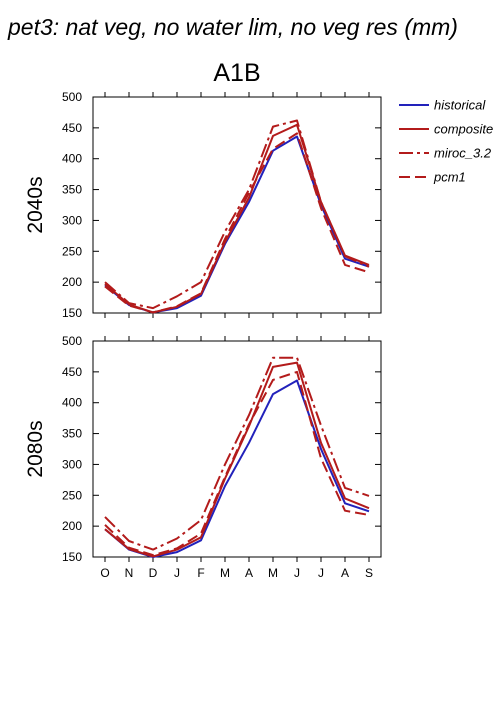 The height and width of the screenshot is (709, 501). Describe the element at coordinates (104, 573) in the screenshot. I see `x-tick-label: O` at that location.